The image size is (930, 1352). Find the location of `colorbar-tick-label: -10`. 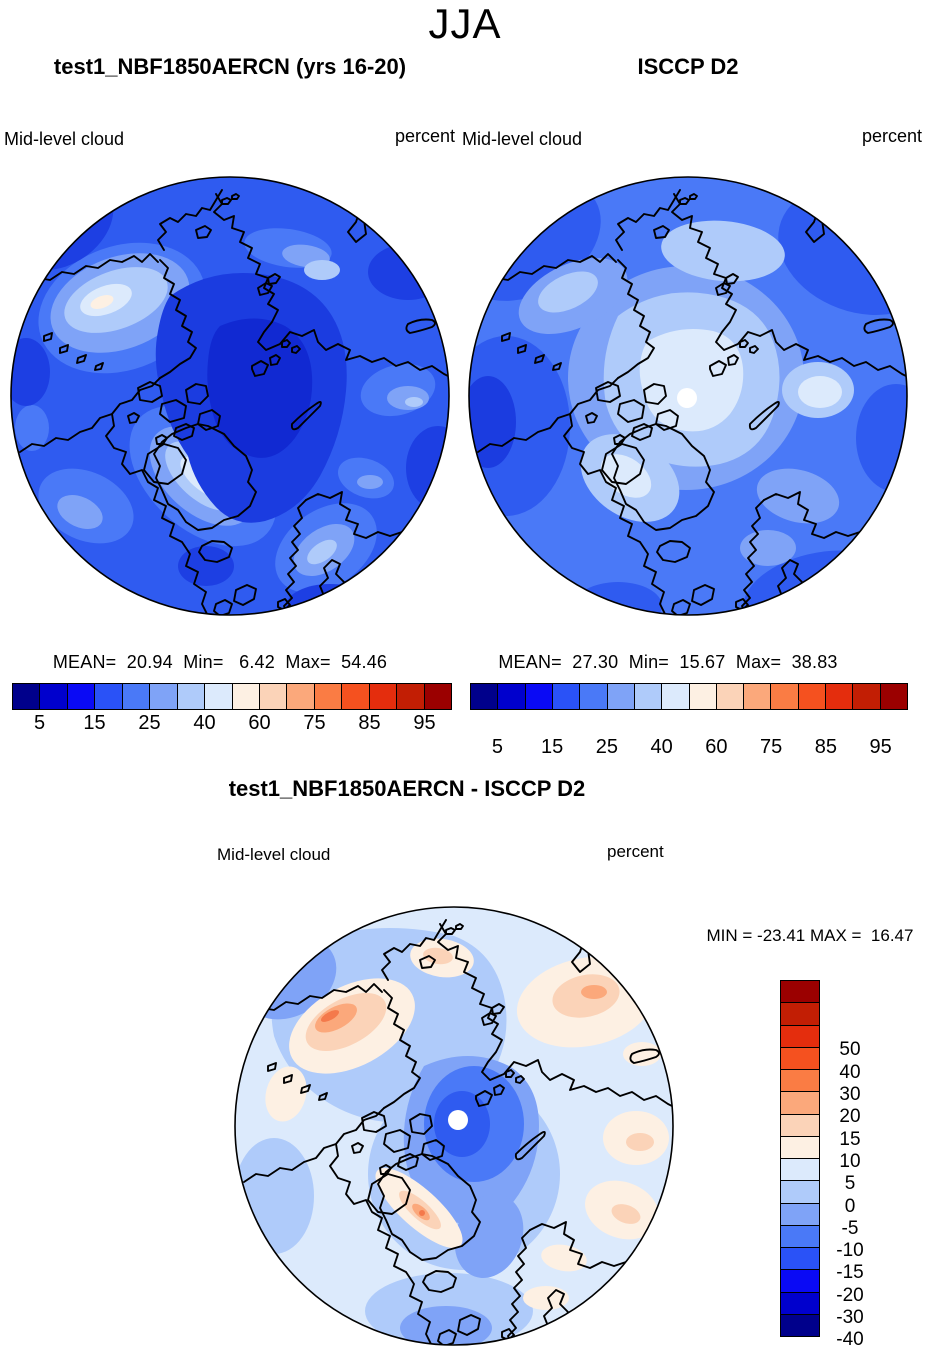

colorbar-tick-label: -10 is located at coordinates (850, 1251).